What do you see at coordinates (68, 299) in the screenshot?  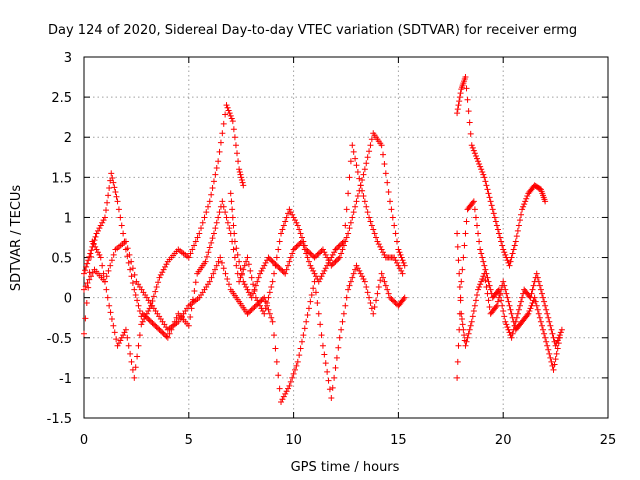 I see `y-tick-label: 0` at bounding box center [68, 299].